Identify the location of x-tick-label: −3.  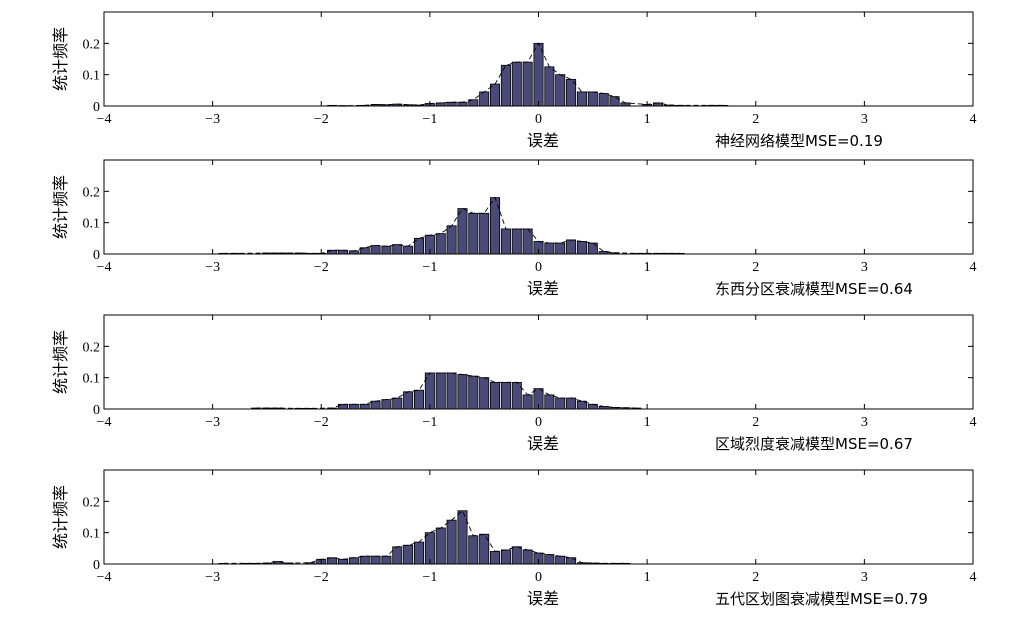
(212, 422).